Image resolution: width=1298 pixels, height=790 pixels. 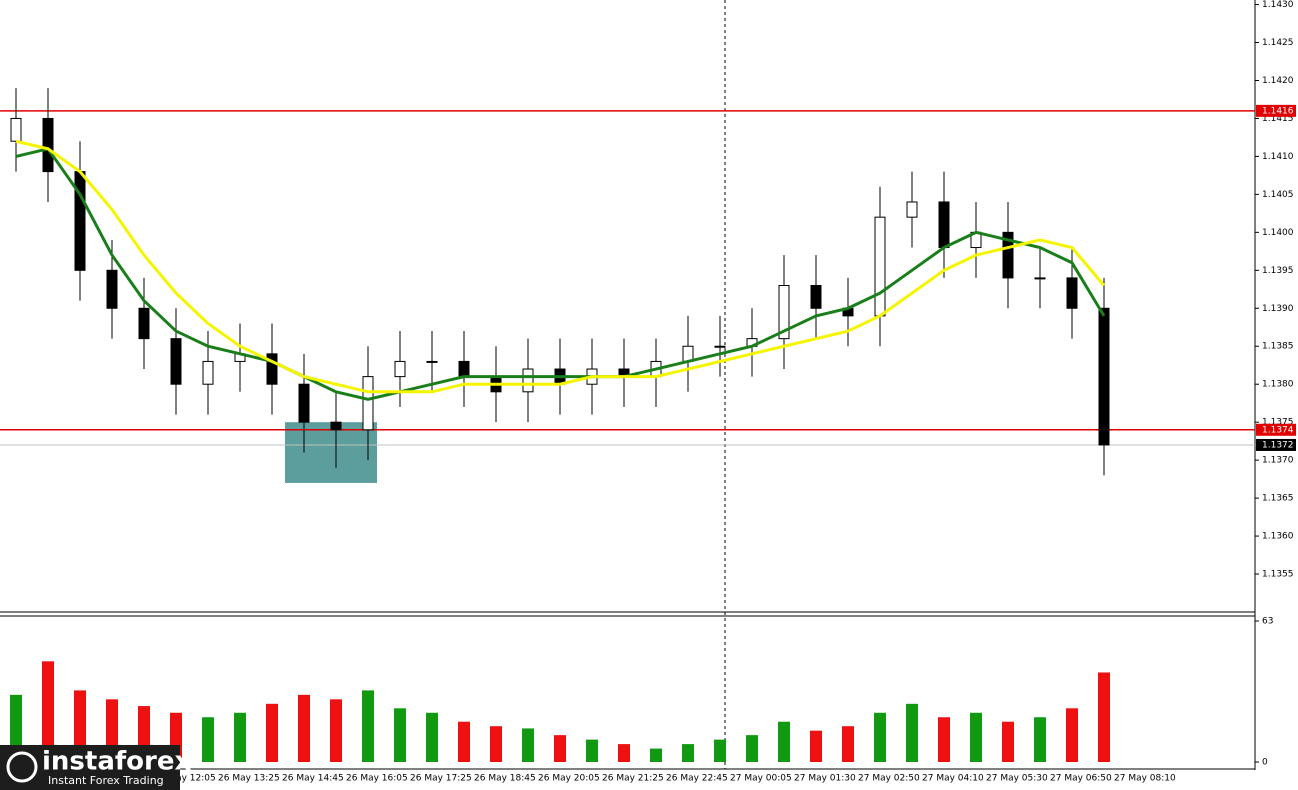 What do you see at coordinates (1278, 309) in the screenshot?
I see `y-tick-label: 1.1390` at bounding box center [1278, 309].